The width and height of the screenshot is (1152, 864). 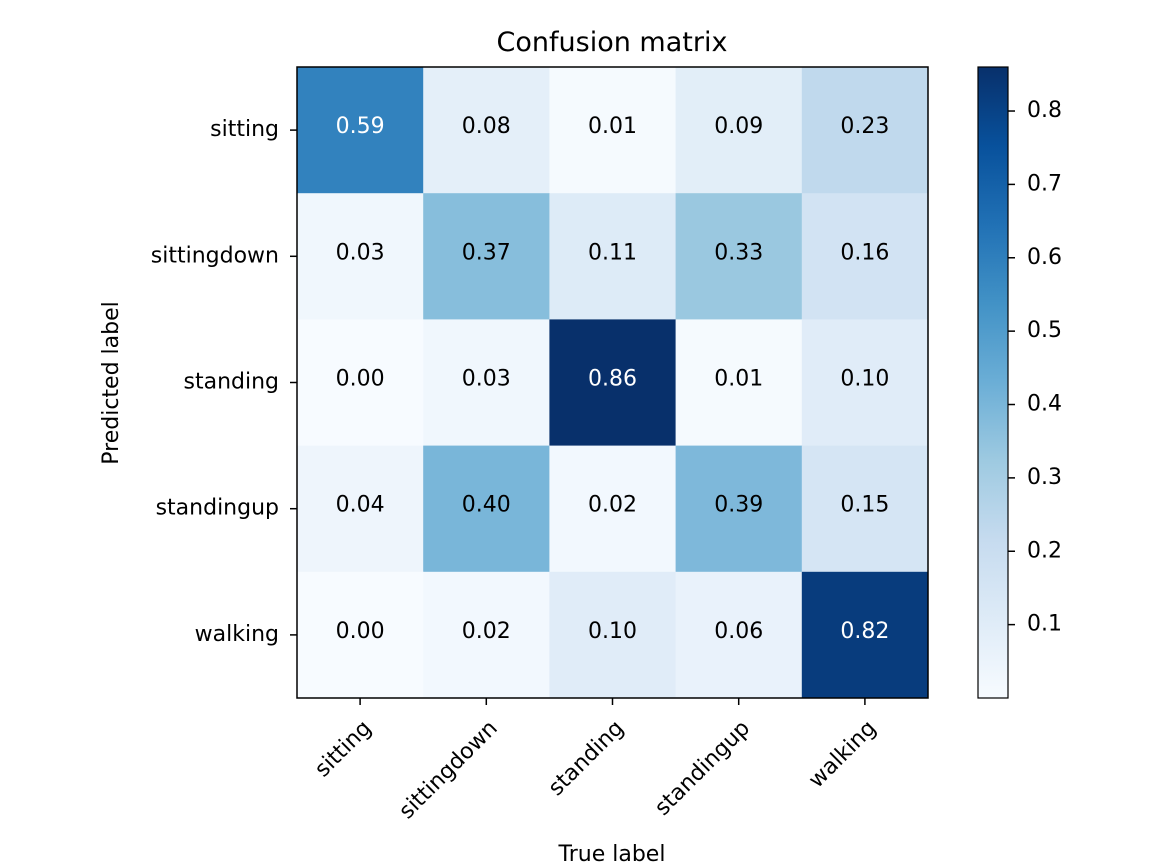 I want to click on colorbar-tick-label: 0.1, so click(x=1044, y=624).